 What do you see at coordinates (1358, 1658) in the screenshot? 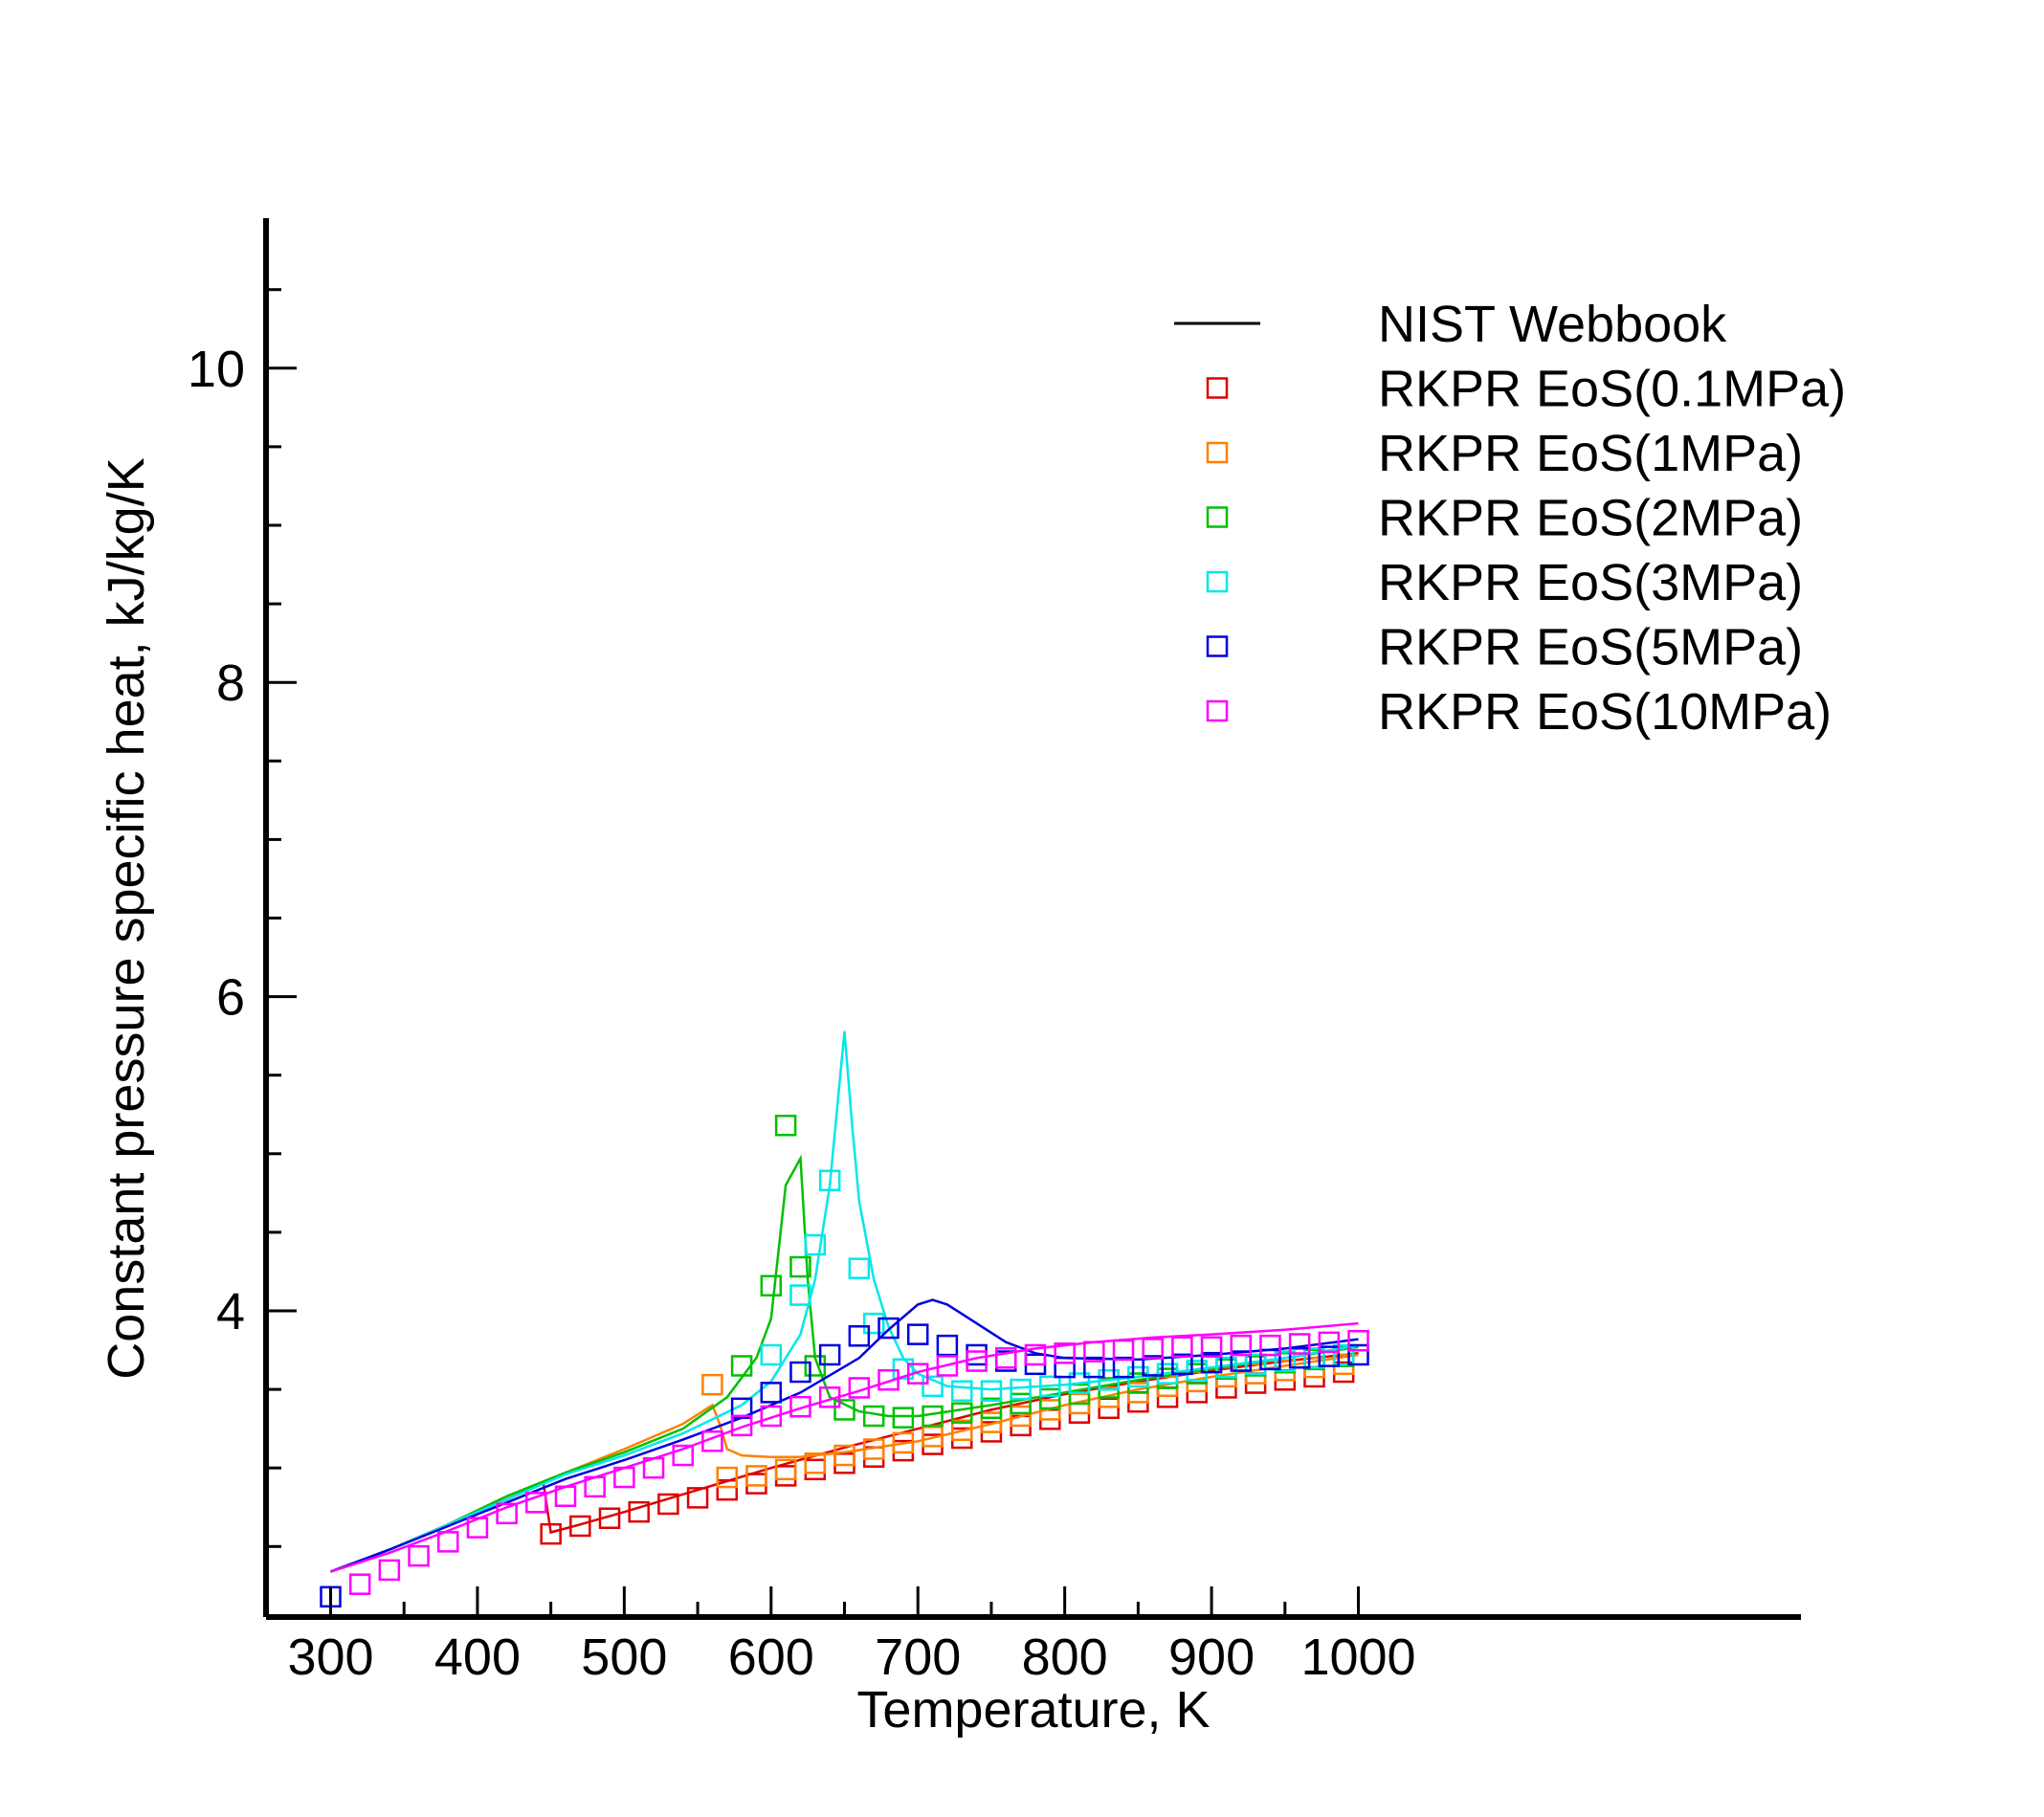
I see `x-tick-label: 1000` at bounding box center [1358, 1658].